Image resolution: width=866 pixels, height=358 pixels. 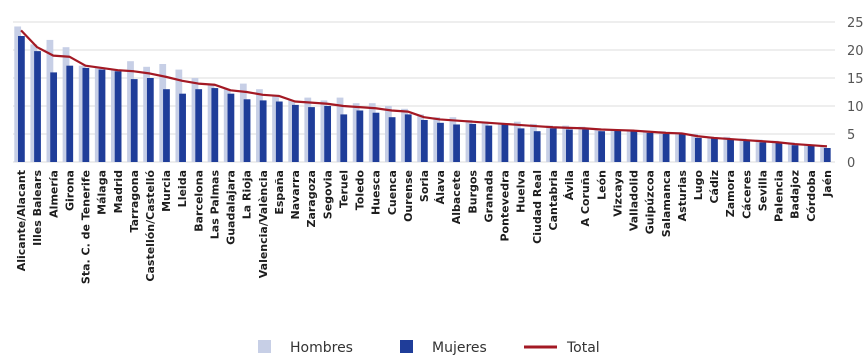 What do you see at coordinates (472, 192) in the screenshot?
I see `x-tick-label: Burgos` at bounding box center [472, 192].